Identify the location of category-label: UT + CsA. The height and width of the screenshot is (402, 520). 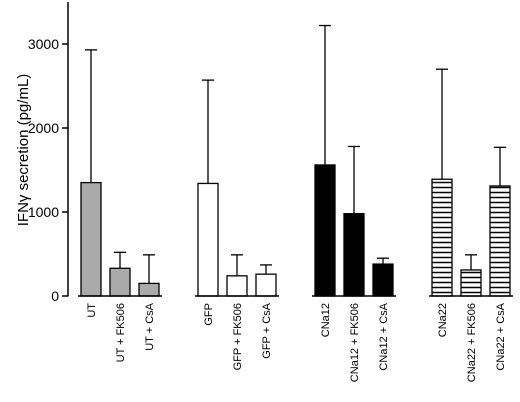
(150, 326).